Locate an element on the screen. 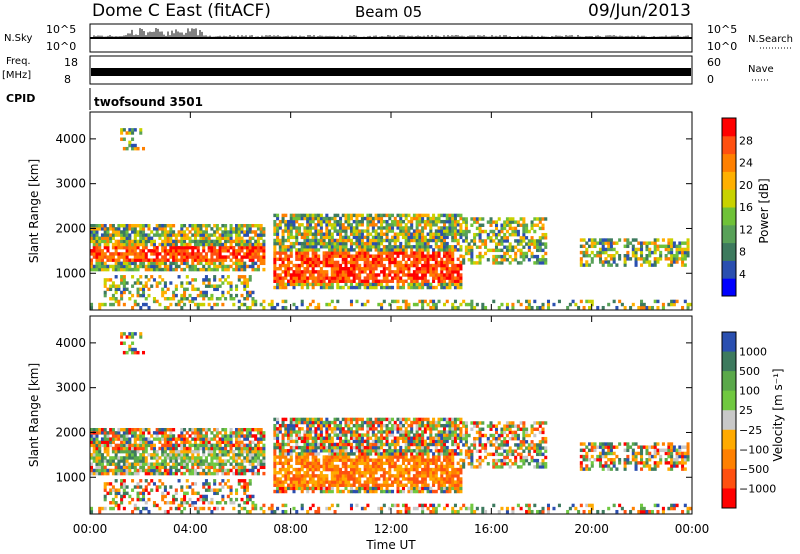  y-tick-label: 4000 is located at coordinates (70, 139).